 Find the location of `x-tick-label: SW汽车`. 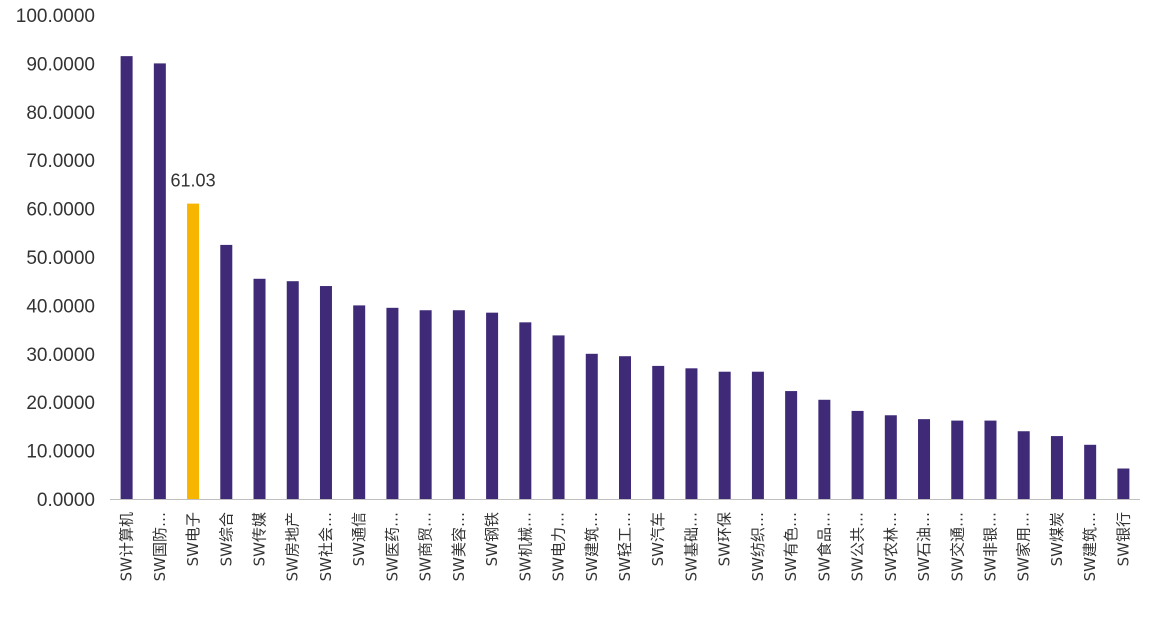

x-tick-label: SW汽车 is located at coordinates (658, 539).